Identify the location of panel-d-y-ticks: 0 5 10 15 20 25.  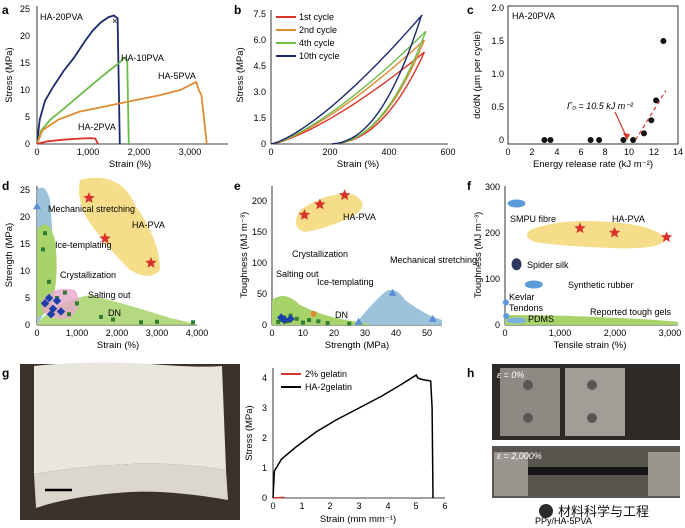
(25, 257).